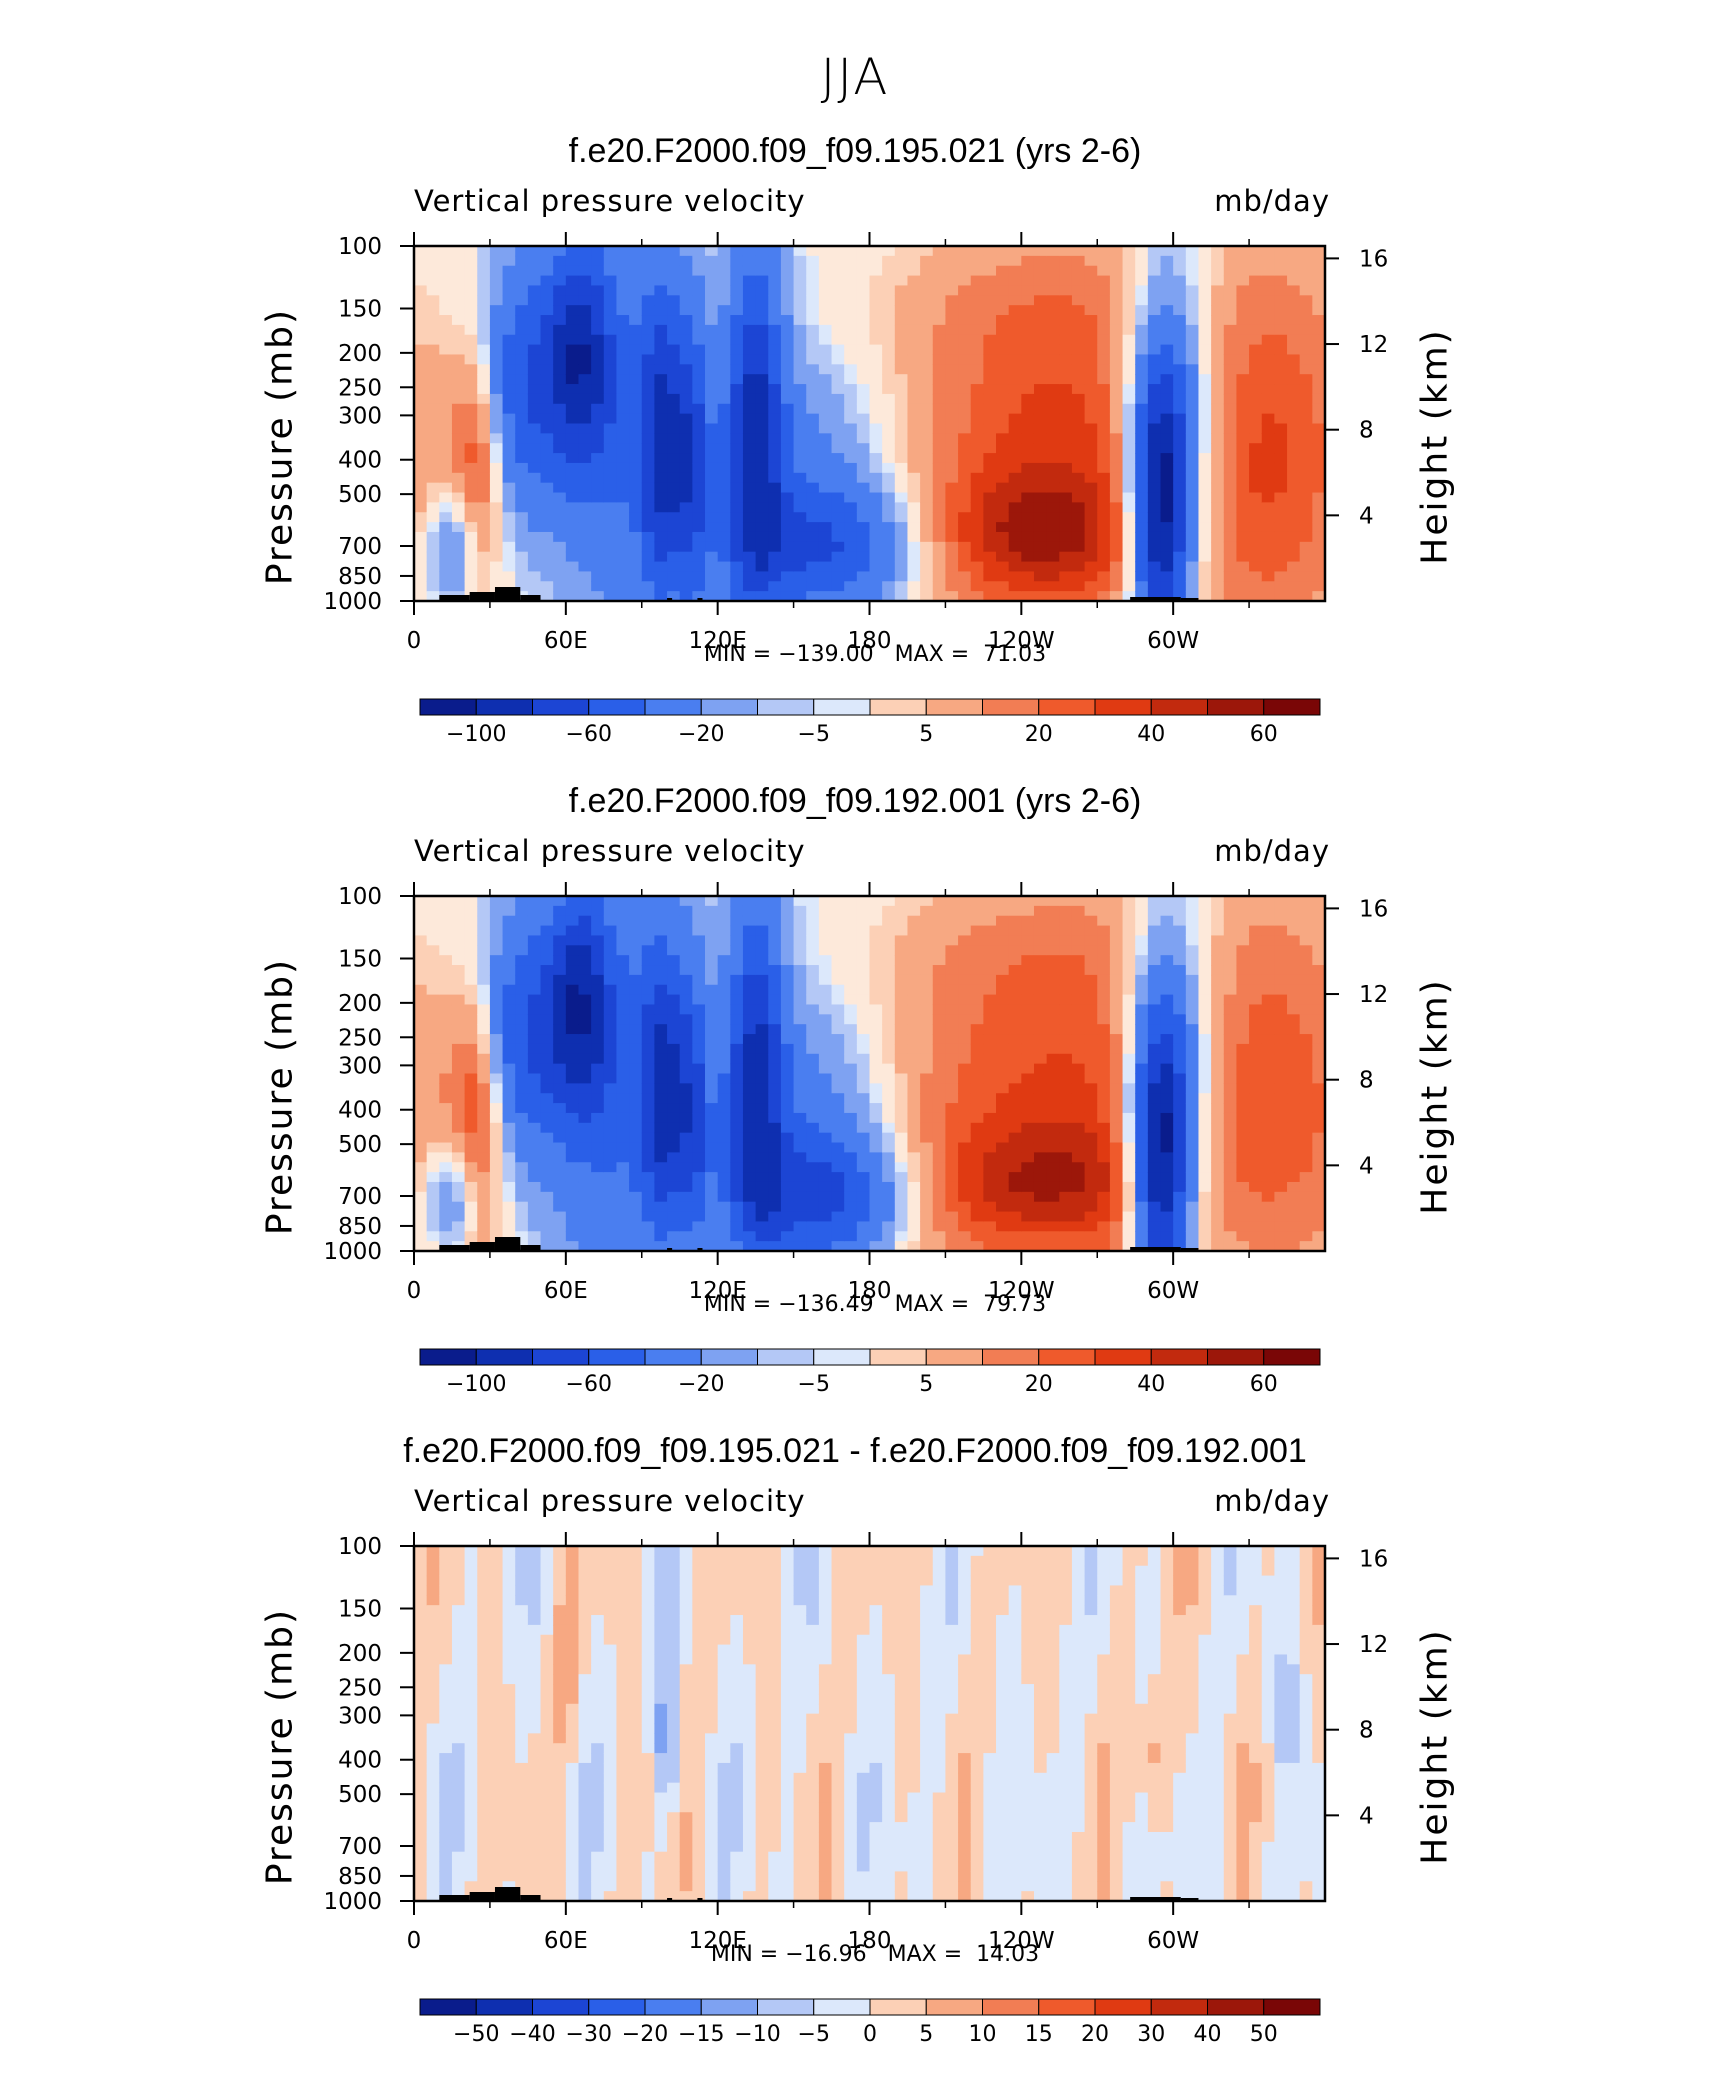 The height and width of the screenshot is (2076, 1710). What do you see at coordinates (1264, 734) in the screenshot?
I see `colorbar-label: 60` at bounding box center [1264, 734].